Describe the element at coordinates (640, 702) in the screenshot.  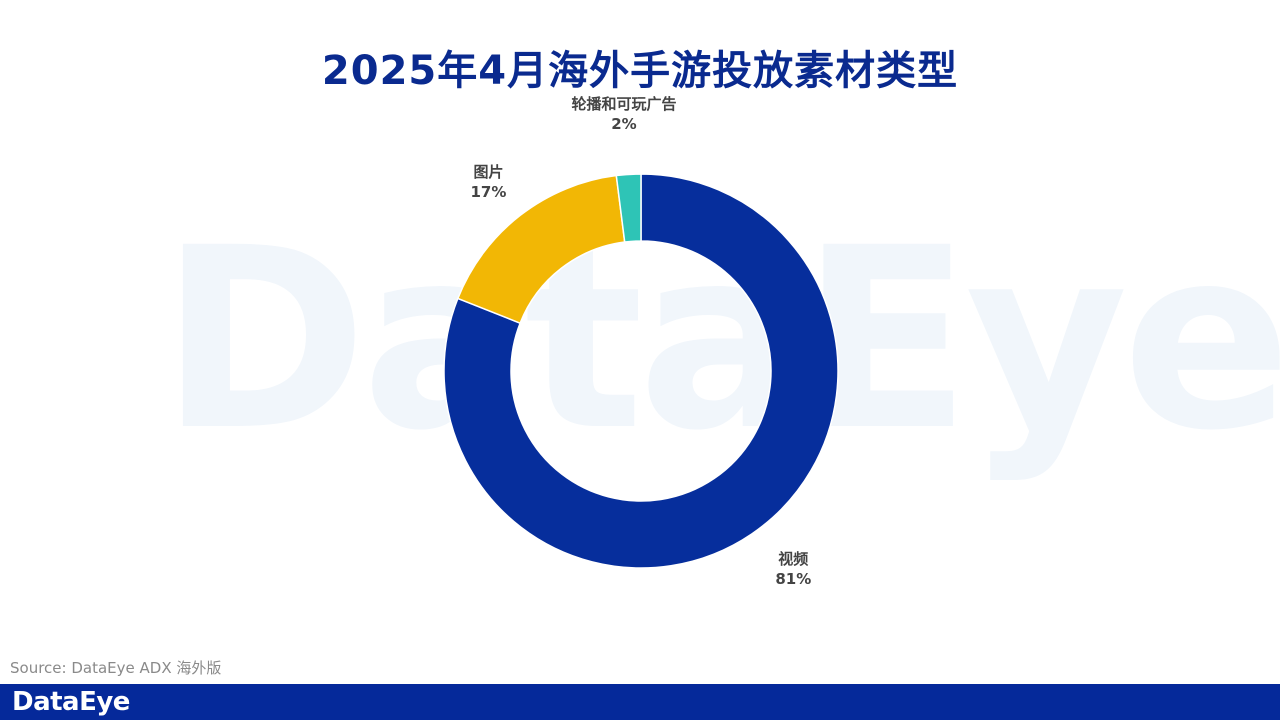
I see `footer-bar: DataEye` at that location.